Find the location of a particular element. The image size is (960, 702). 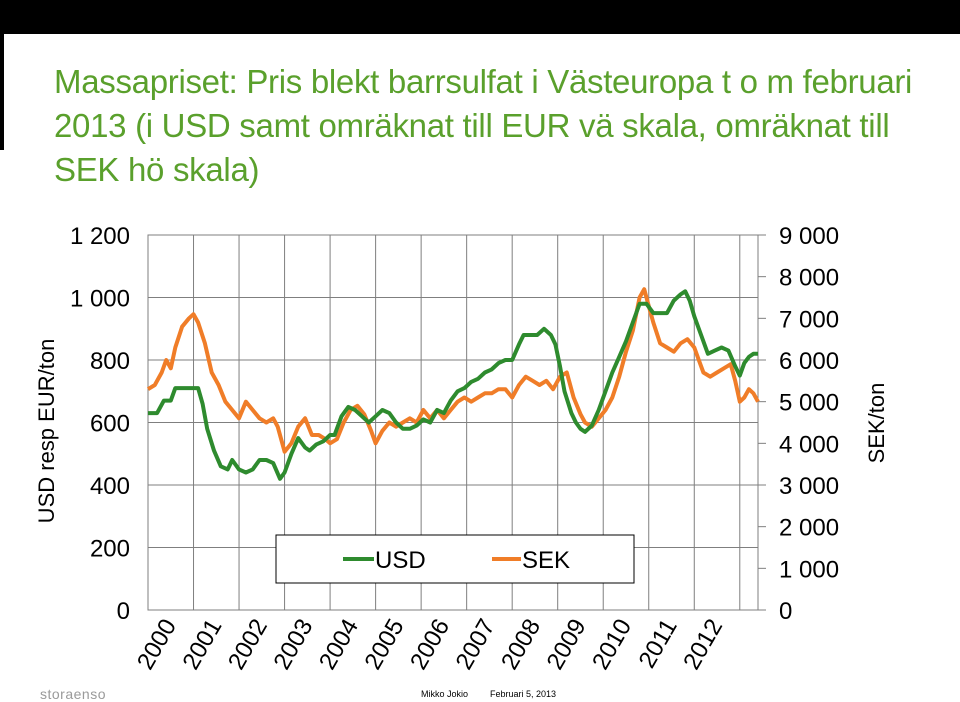

right-tick-label: 1 000 is located at coordinates (809, 569).